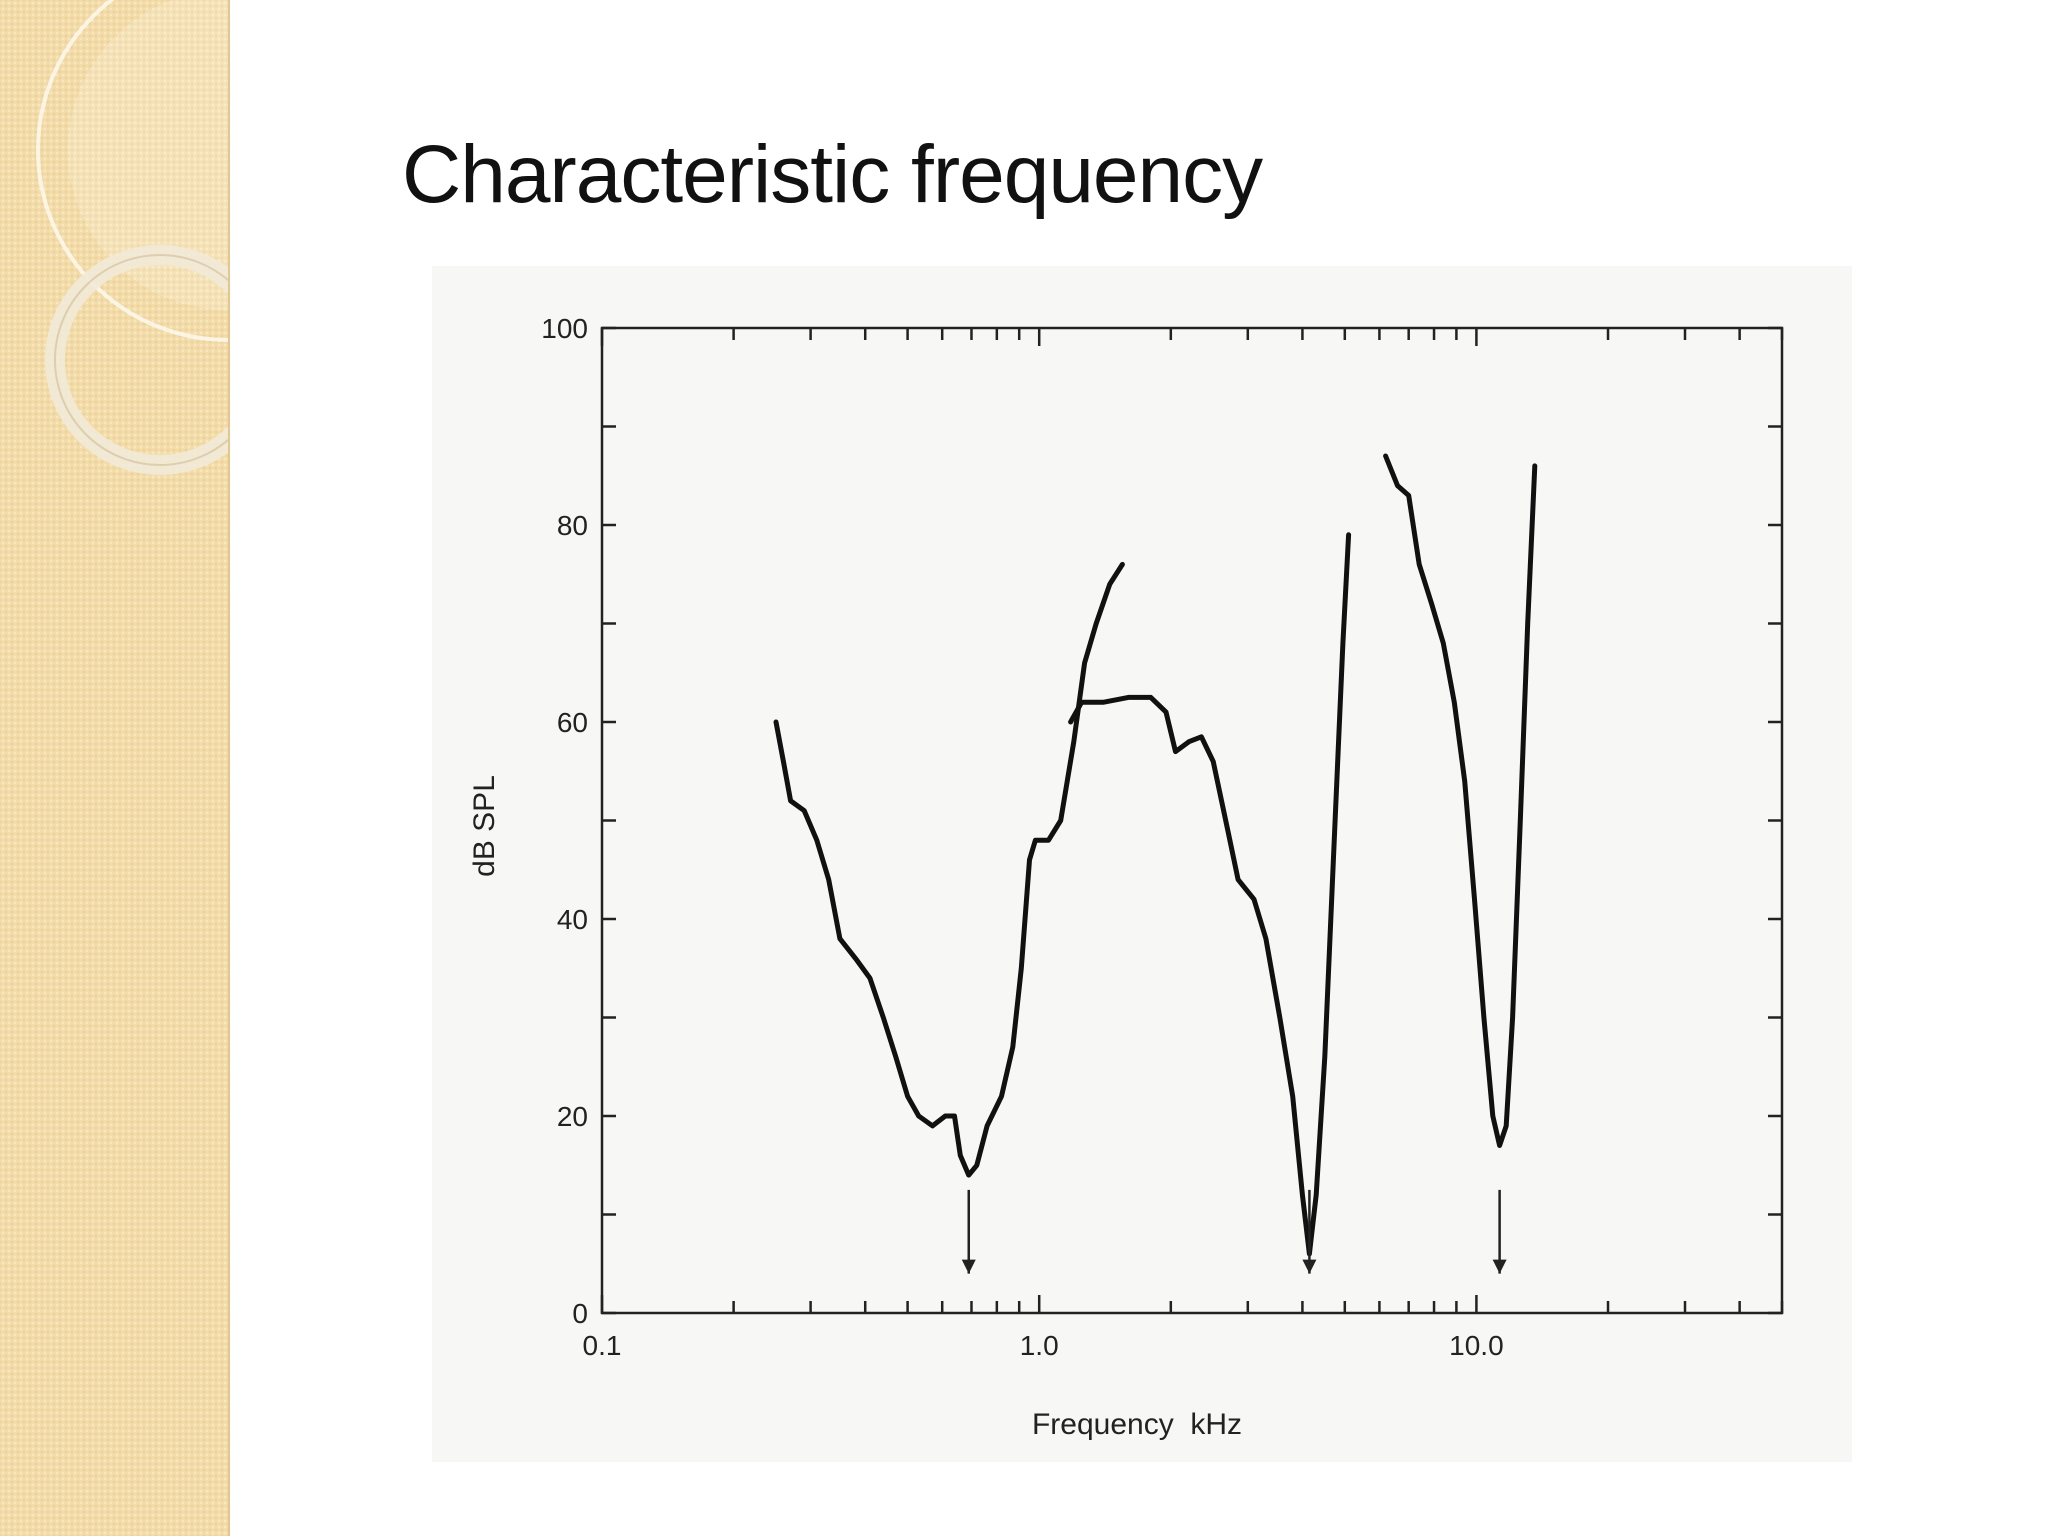 The width and height of the screenshot is (2048, 1536). Describe the element at coordinates (602, 1345) in the screenshot. I see `x-tick-label: 0.1` at that location.